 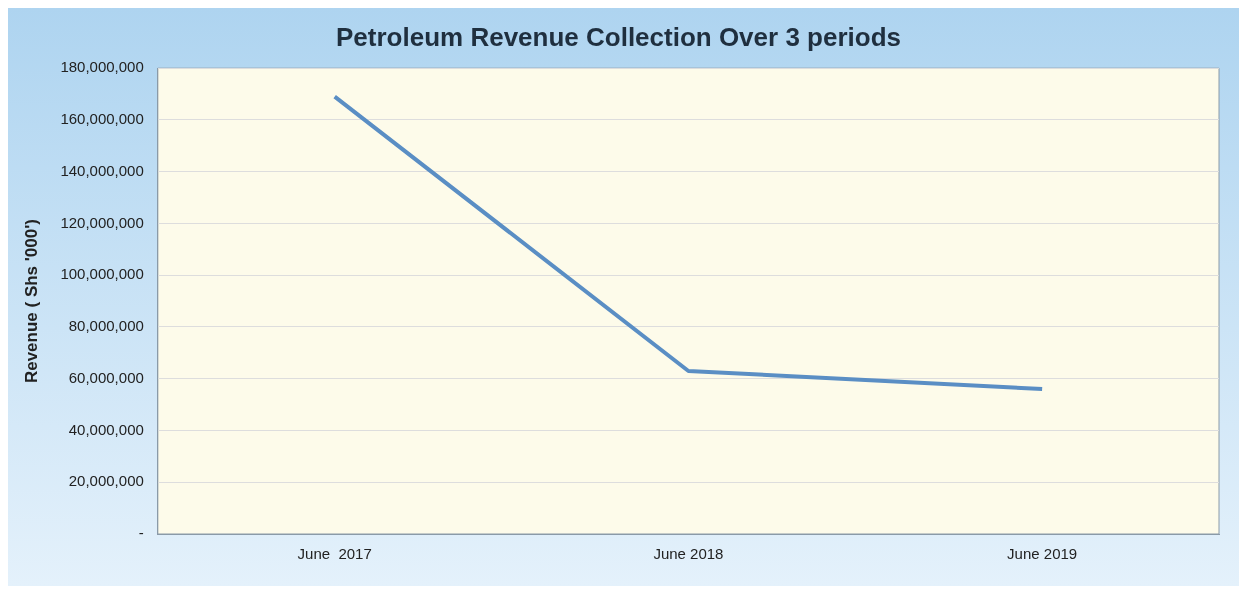 What do you see at coordinates (31, 301) in the screenshot?
I see `y-axis-title: Revenue ( Shs '000')` at bounding box center [31, 301].